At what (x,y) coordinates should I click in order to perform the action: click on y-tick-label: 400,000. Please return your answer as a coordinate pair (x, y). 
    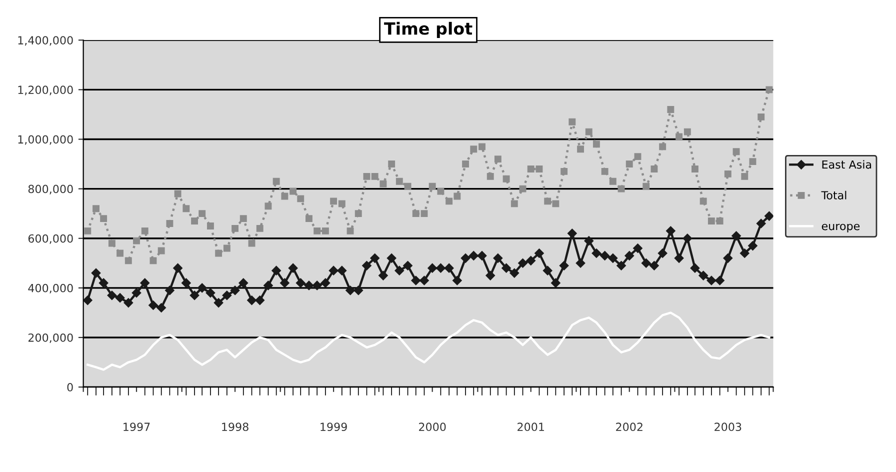
    Looking at the image, I should click on (50, 289).